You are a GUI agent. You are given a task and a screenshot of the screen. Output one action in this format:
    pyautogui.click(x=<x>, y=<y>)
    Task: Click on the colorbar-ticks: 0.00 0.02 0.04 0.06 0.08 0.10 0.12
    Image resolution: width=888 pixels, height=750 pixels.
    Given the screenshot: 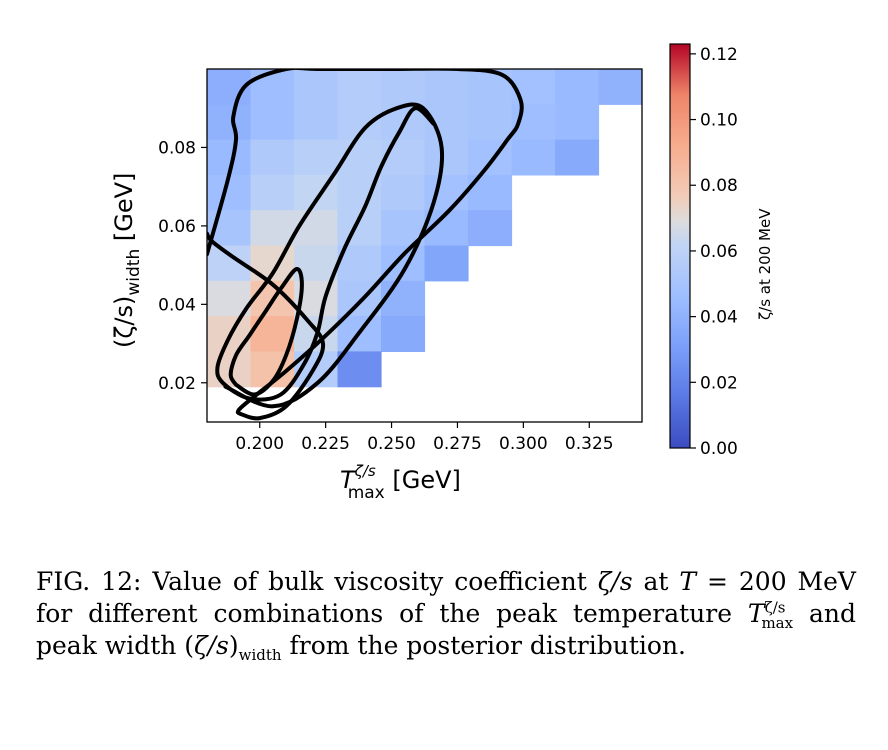 What is the action you would take?
    pyautogui.click(x=714, y=252)
    